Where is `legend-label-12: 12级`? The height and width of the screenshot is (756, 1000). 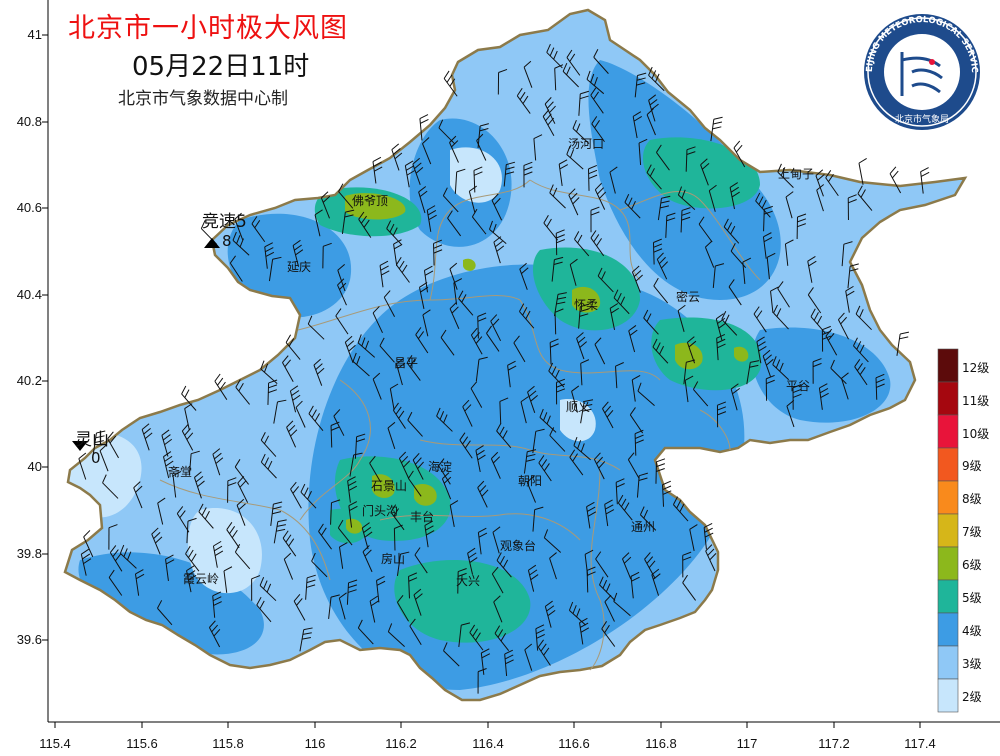 legend-label-12: 12级 is located at coordinates (976, 368).